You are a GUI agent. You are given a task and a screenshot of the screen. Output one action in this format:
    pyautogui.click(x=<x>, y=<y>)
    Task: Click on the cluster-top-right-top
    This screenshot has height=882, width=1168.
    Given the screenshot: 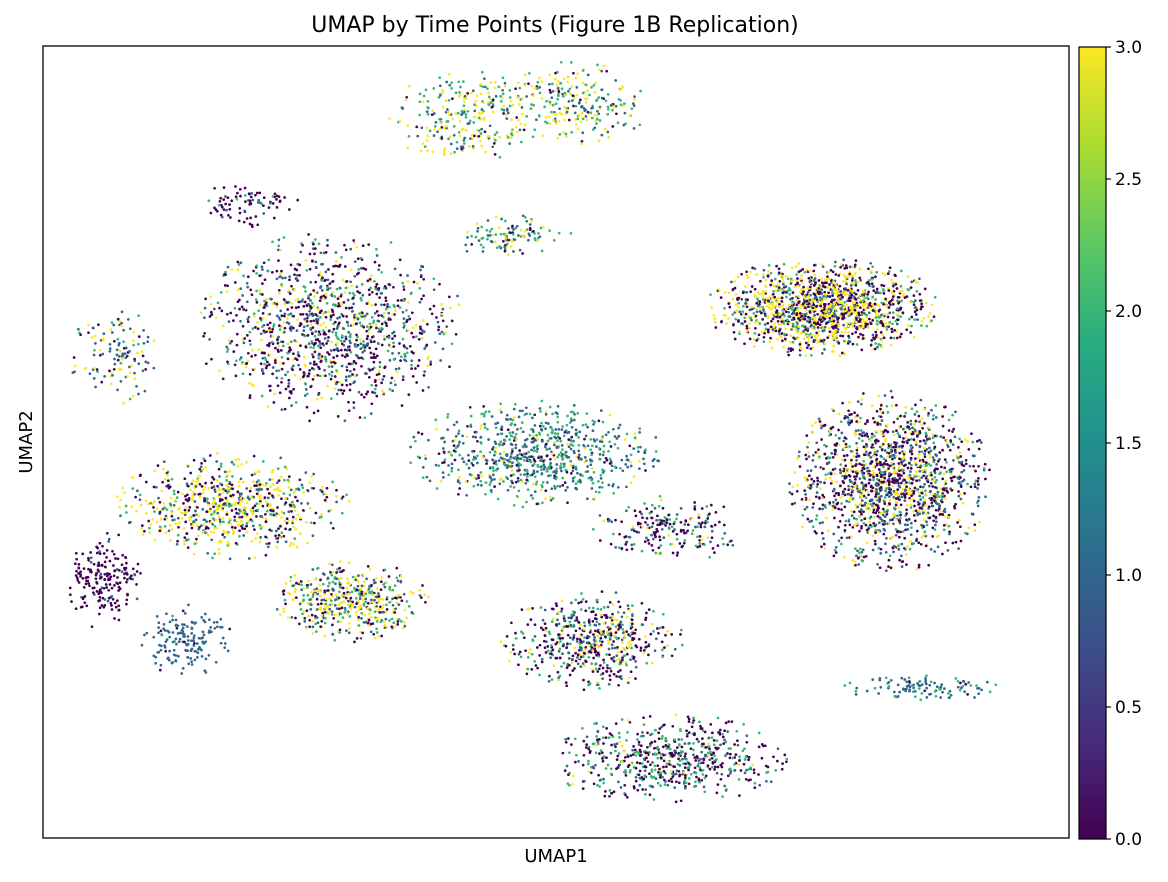 What is the action you would take?
    pyautogui.click(x=566, y=103)
    